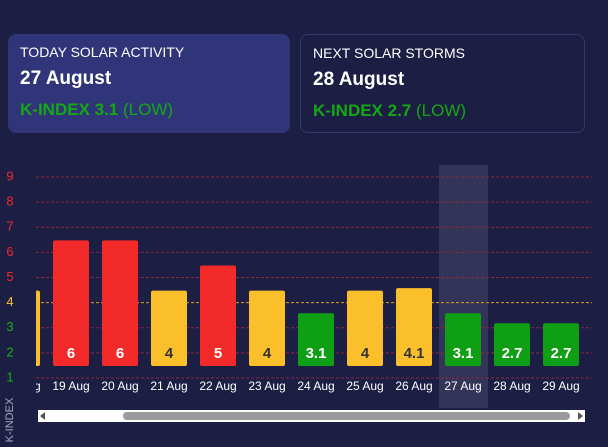  I want to click on card-label: TODAY SOLAR ACTIVITY, so click(102, 52).